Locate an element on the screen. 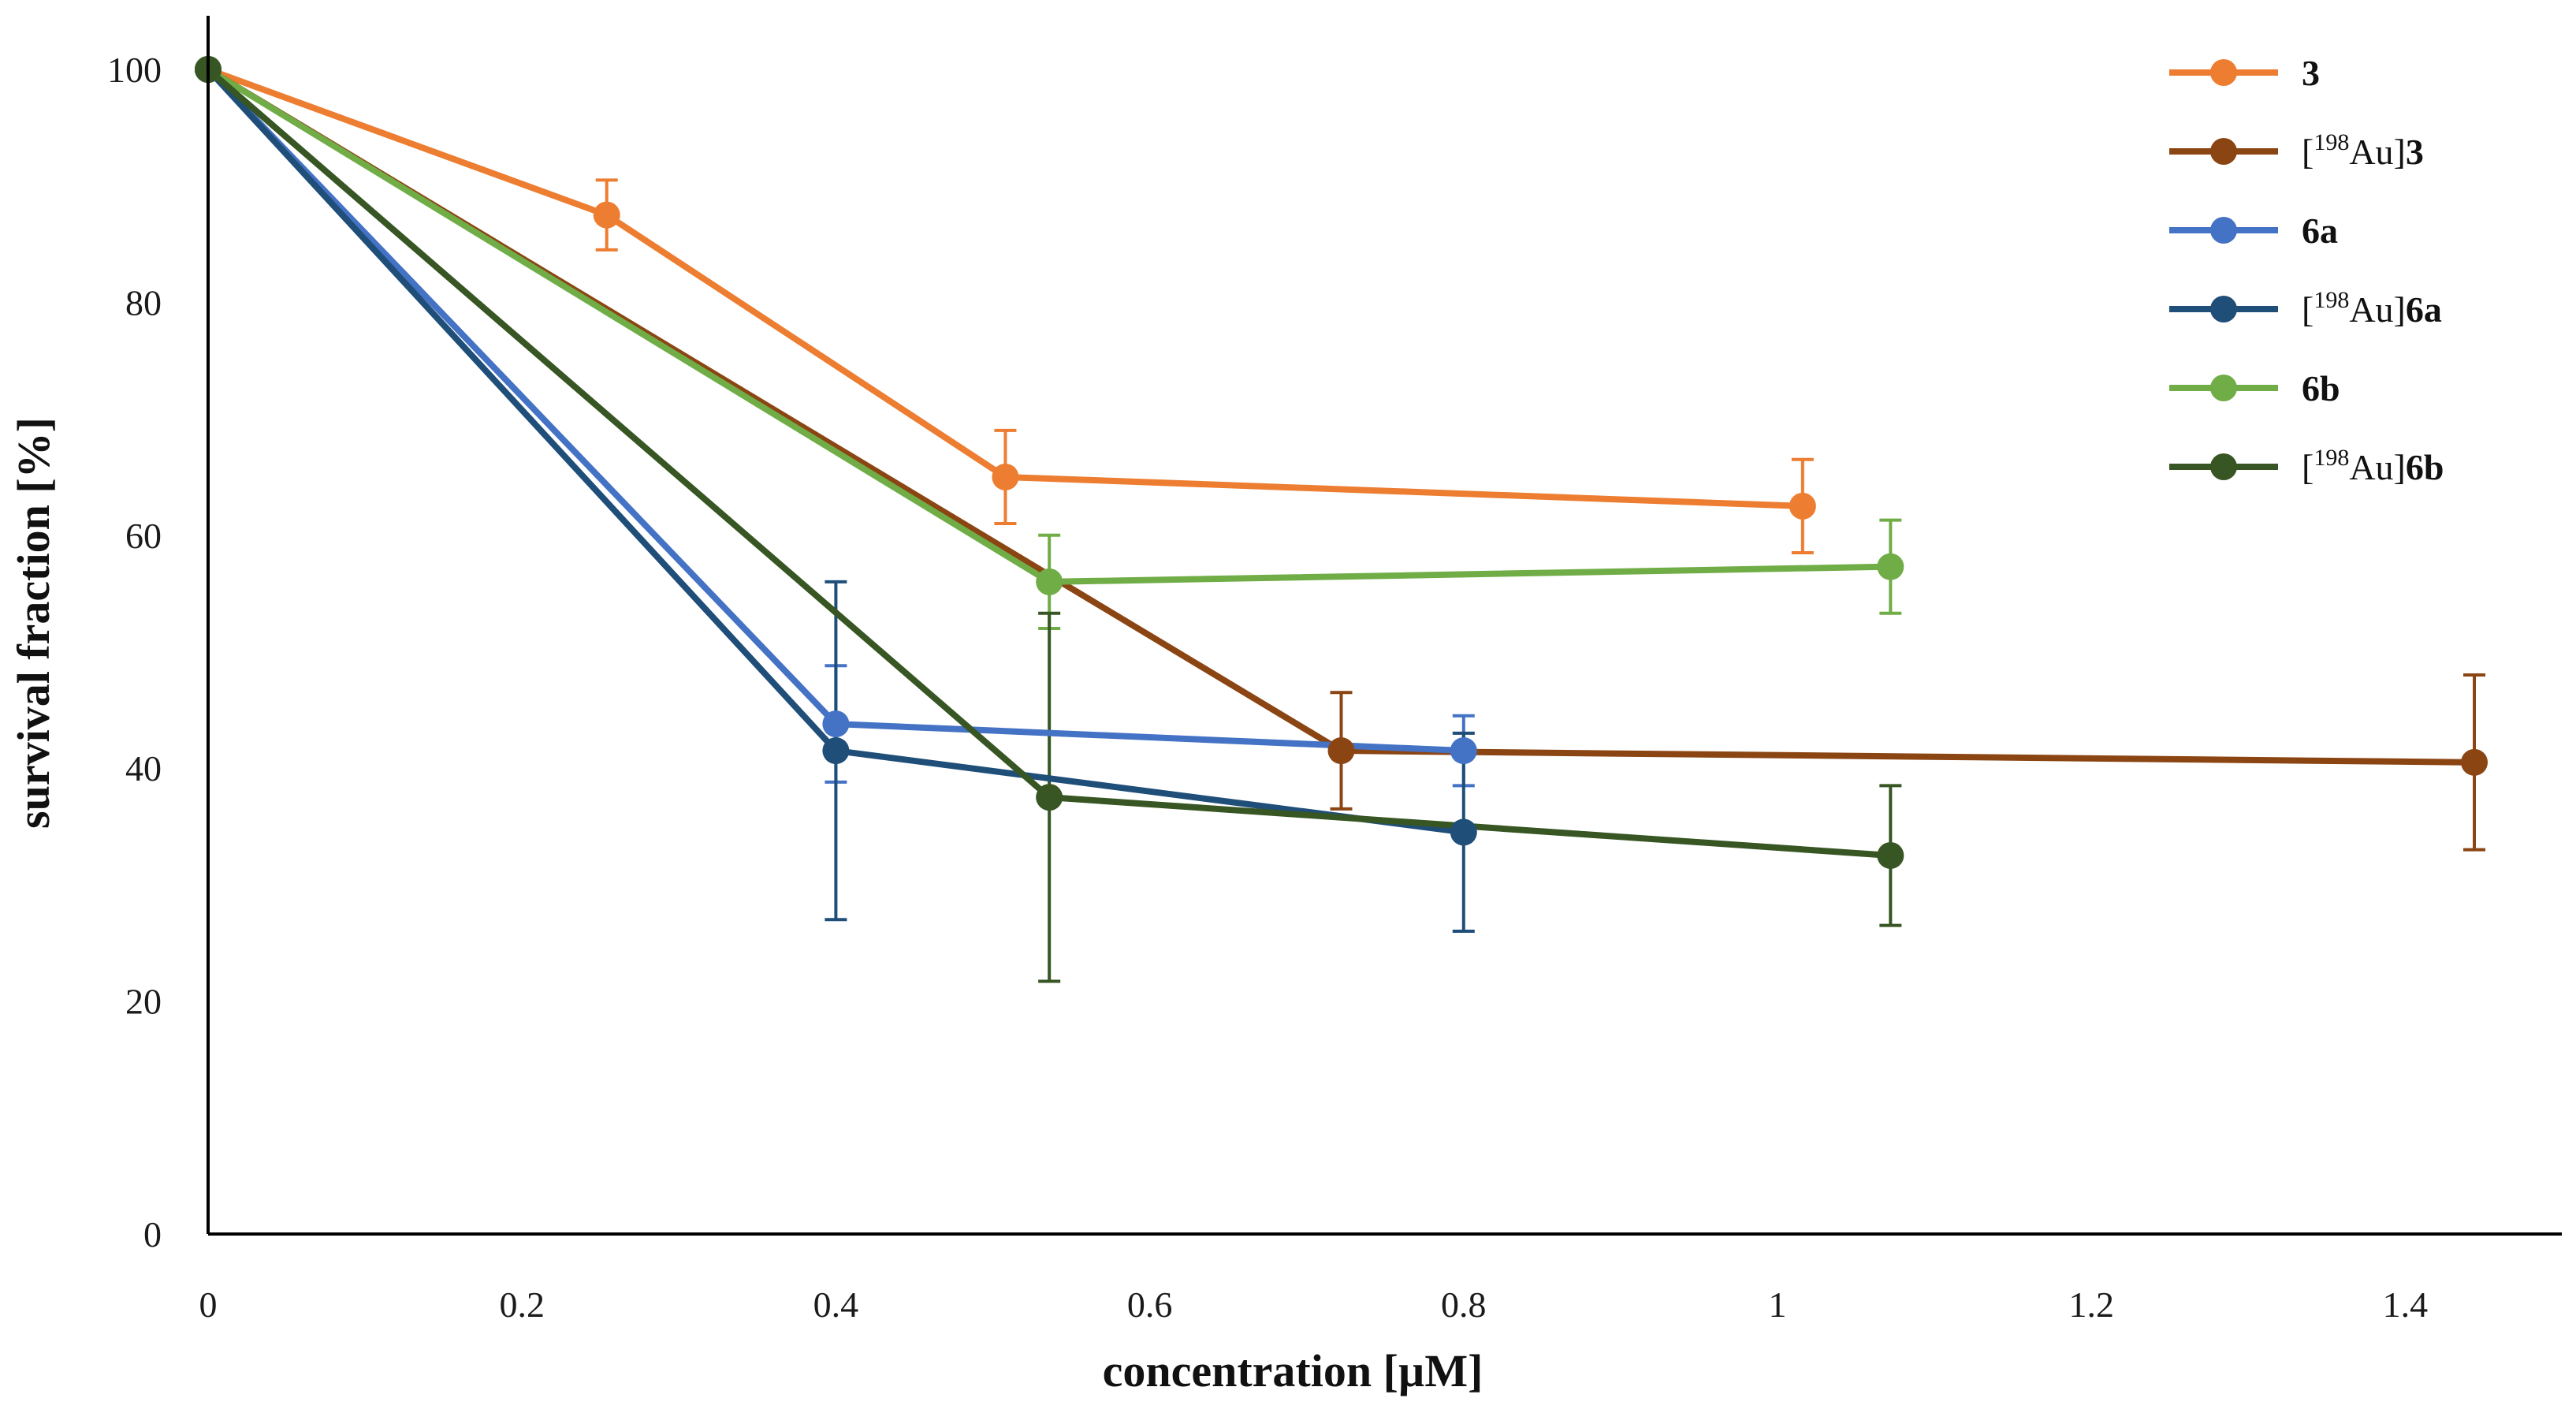 This screenshot has width=2576, height=1413. y-tick-label: 20 is located at coordinates (143, 1002).